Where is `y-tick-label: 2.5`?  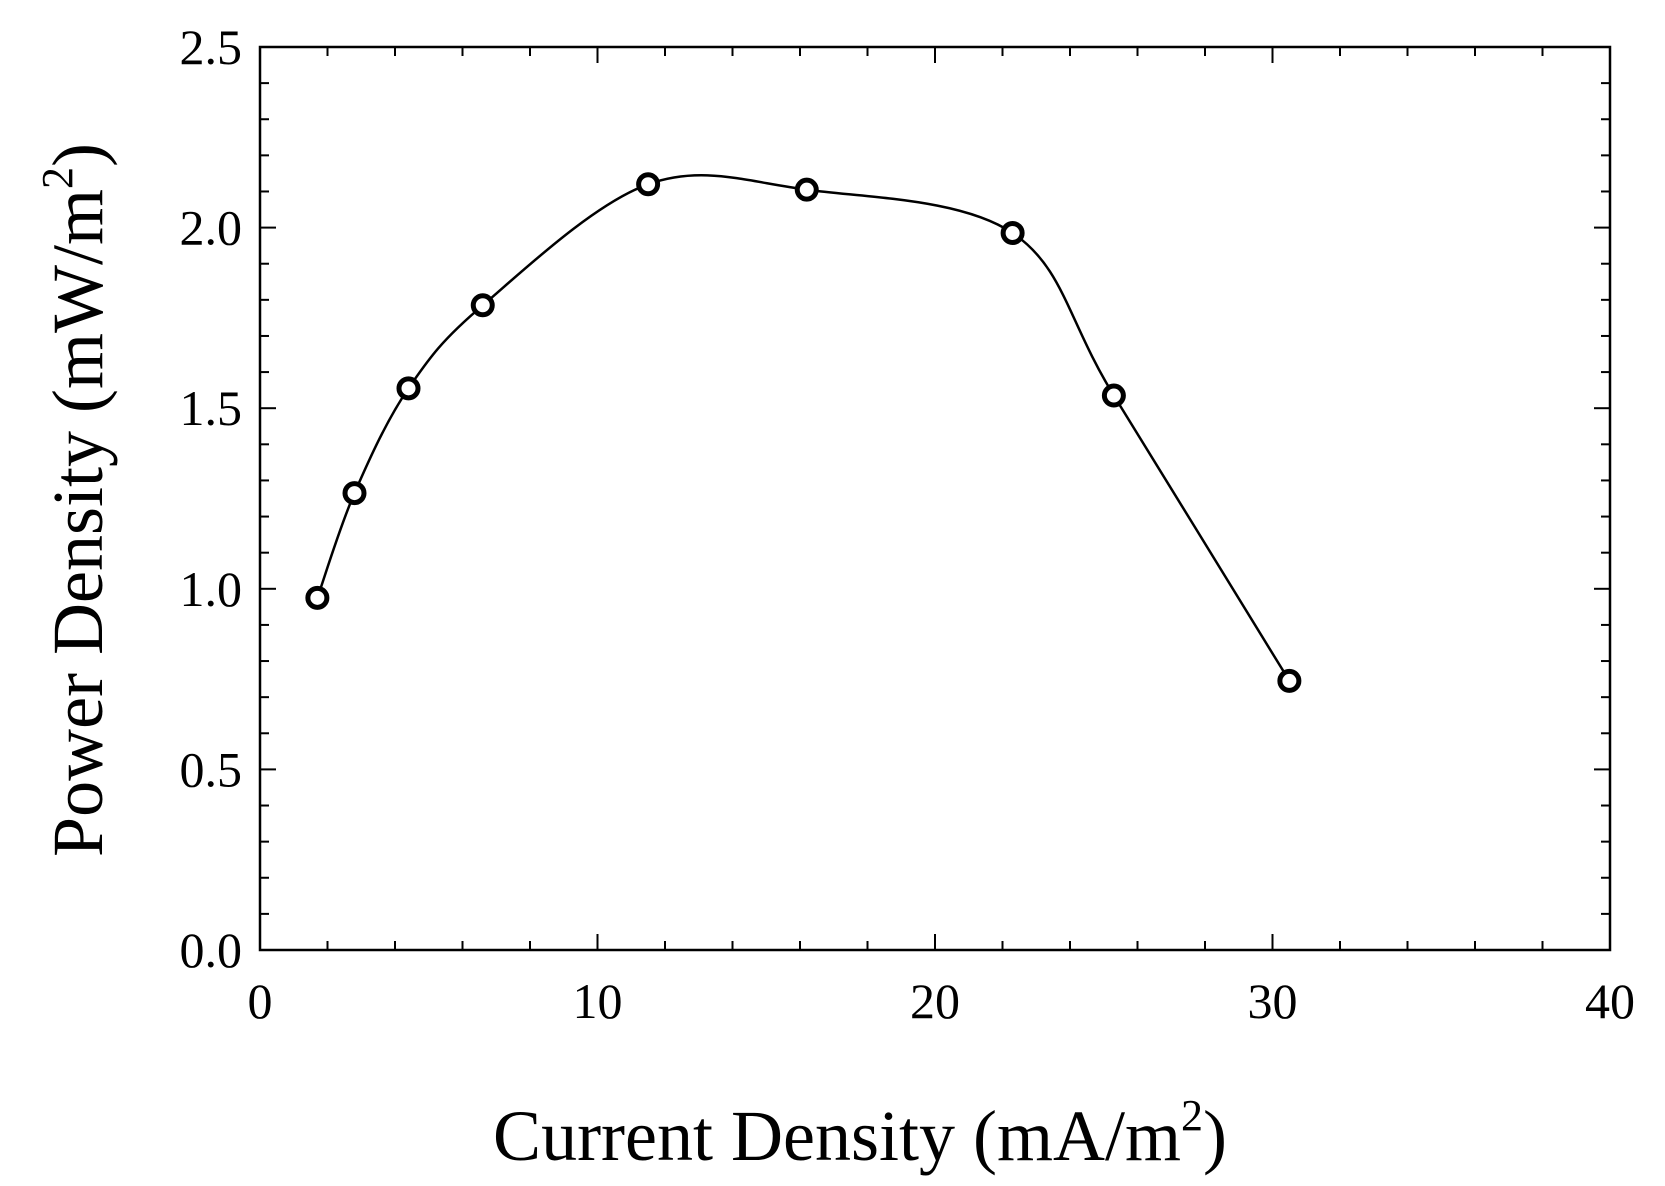 y-tick-label: 2.5 is located at coordinates (211, 47).